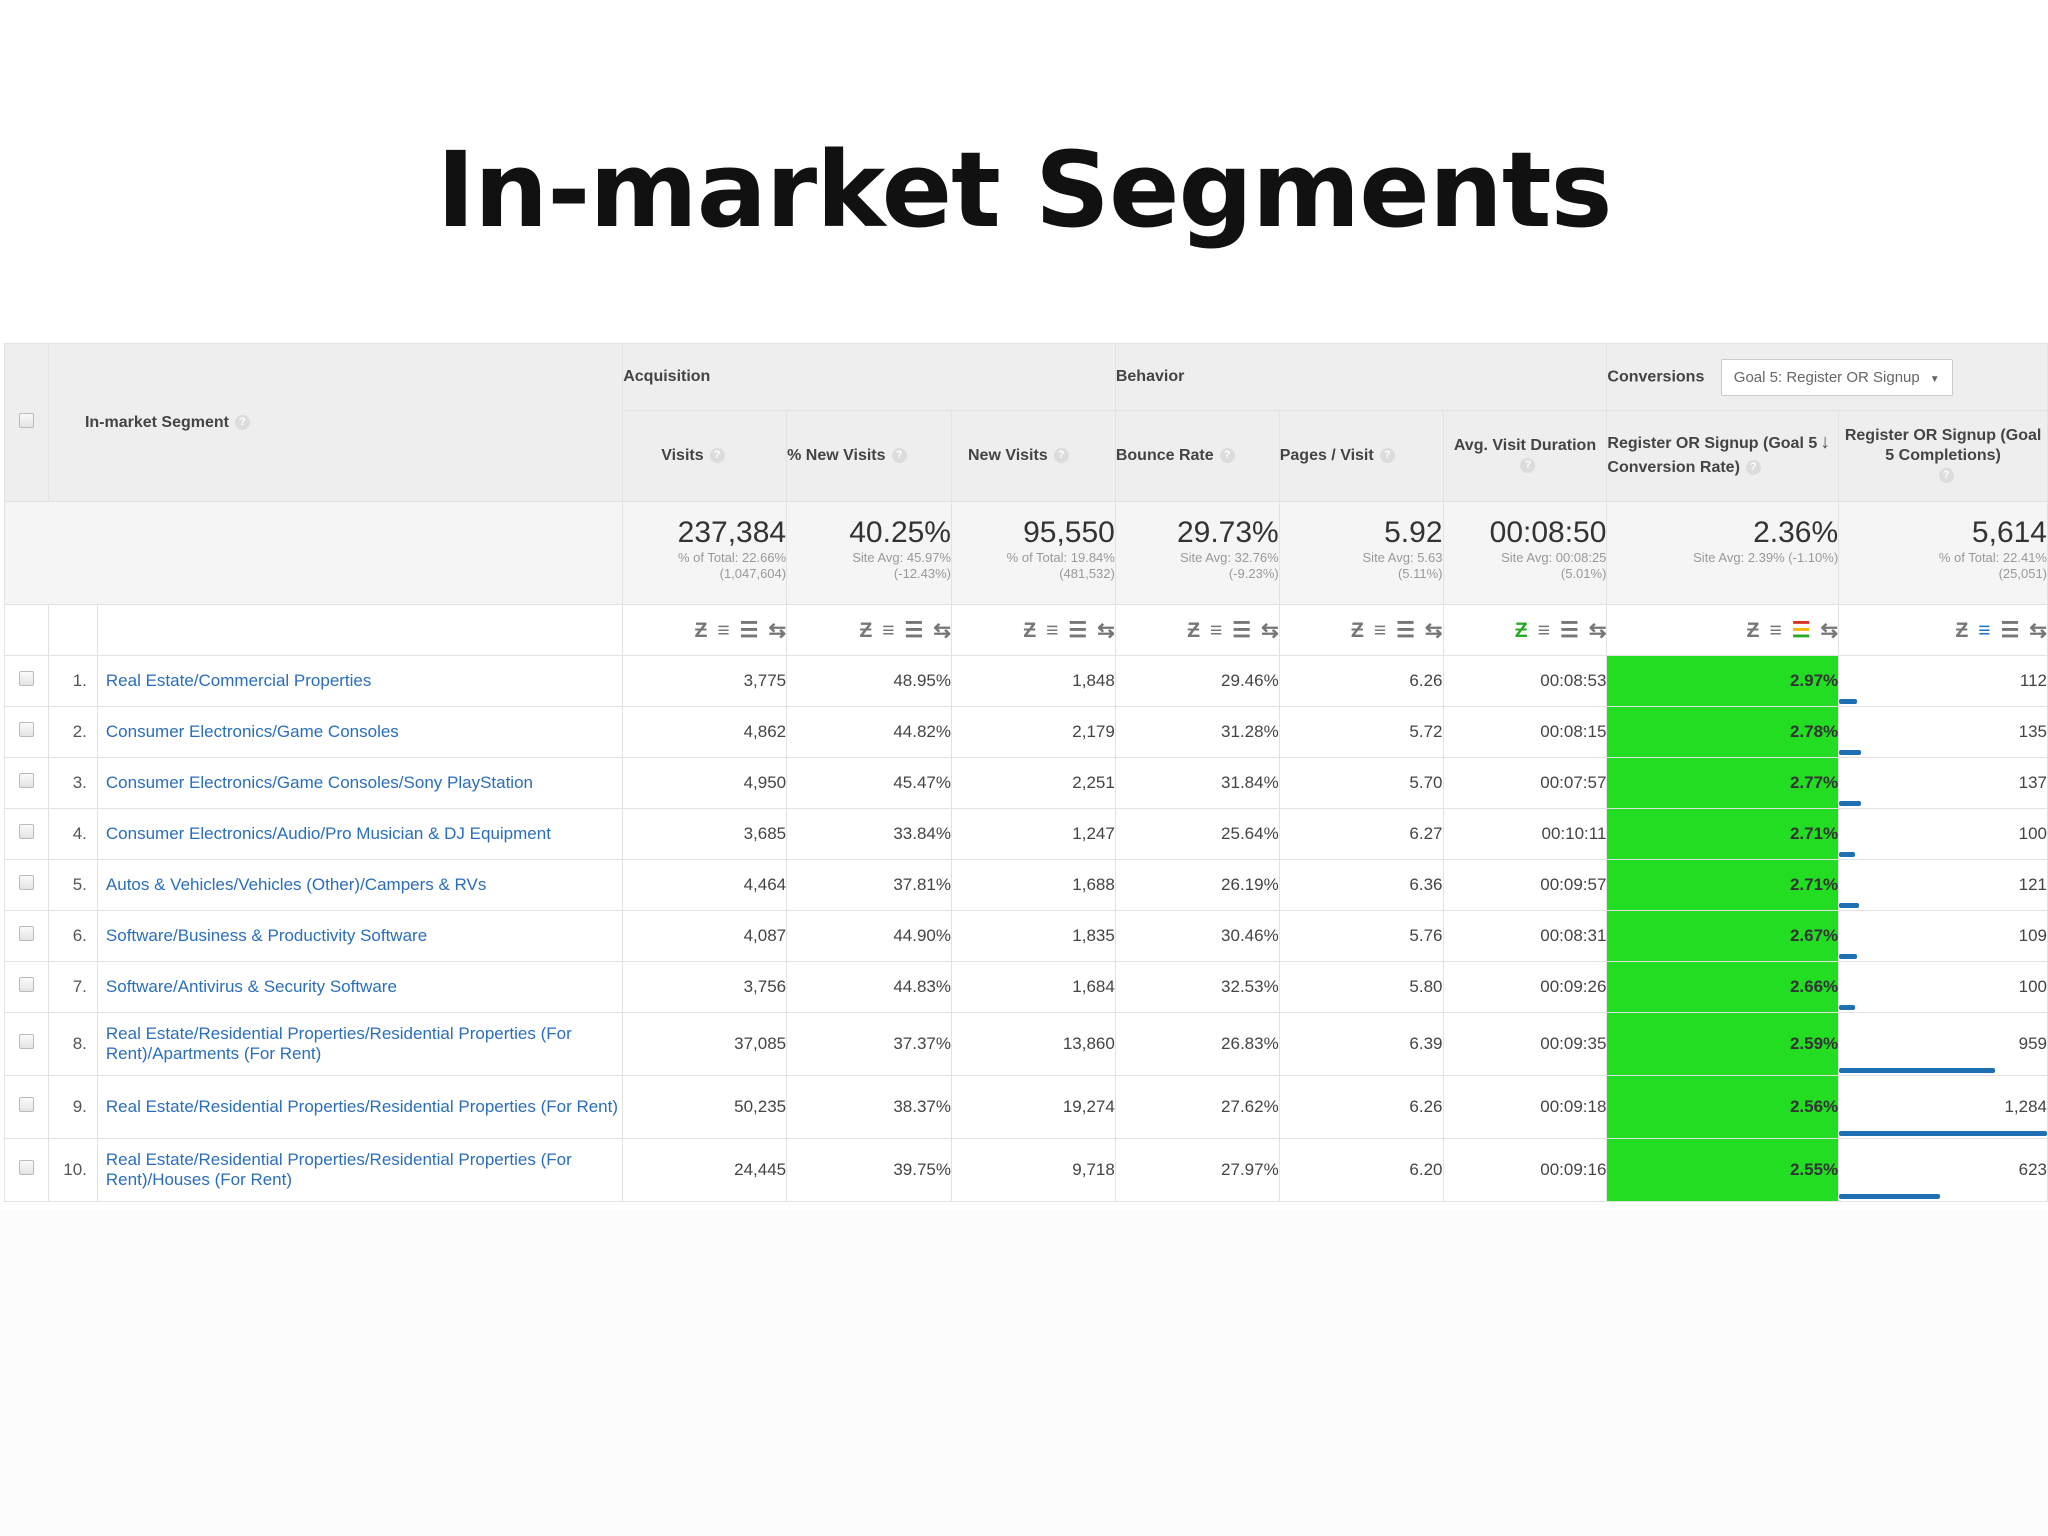 The height and width of the screenshot is (1536, 2048). I want to click on bounce-rate-header: Bounce Rate?, so click(1197, 456).